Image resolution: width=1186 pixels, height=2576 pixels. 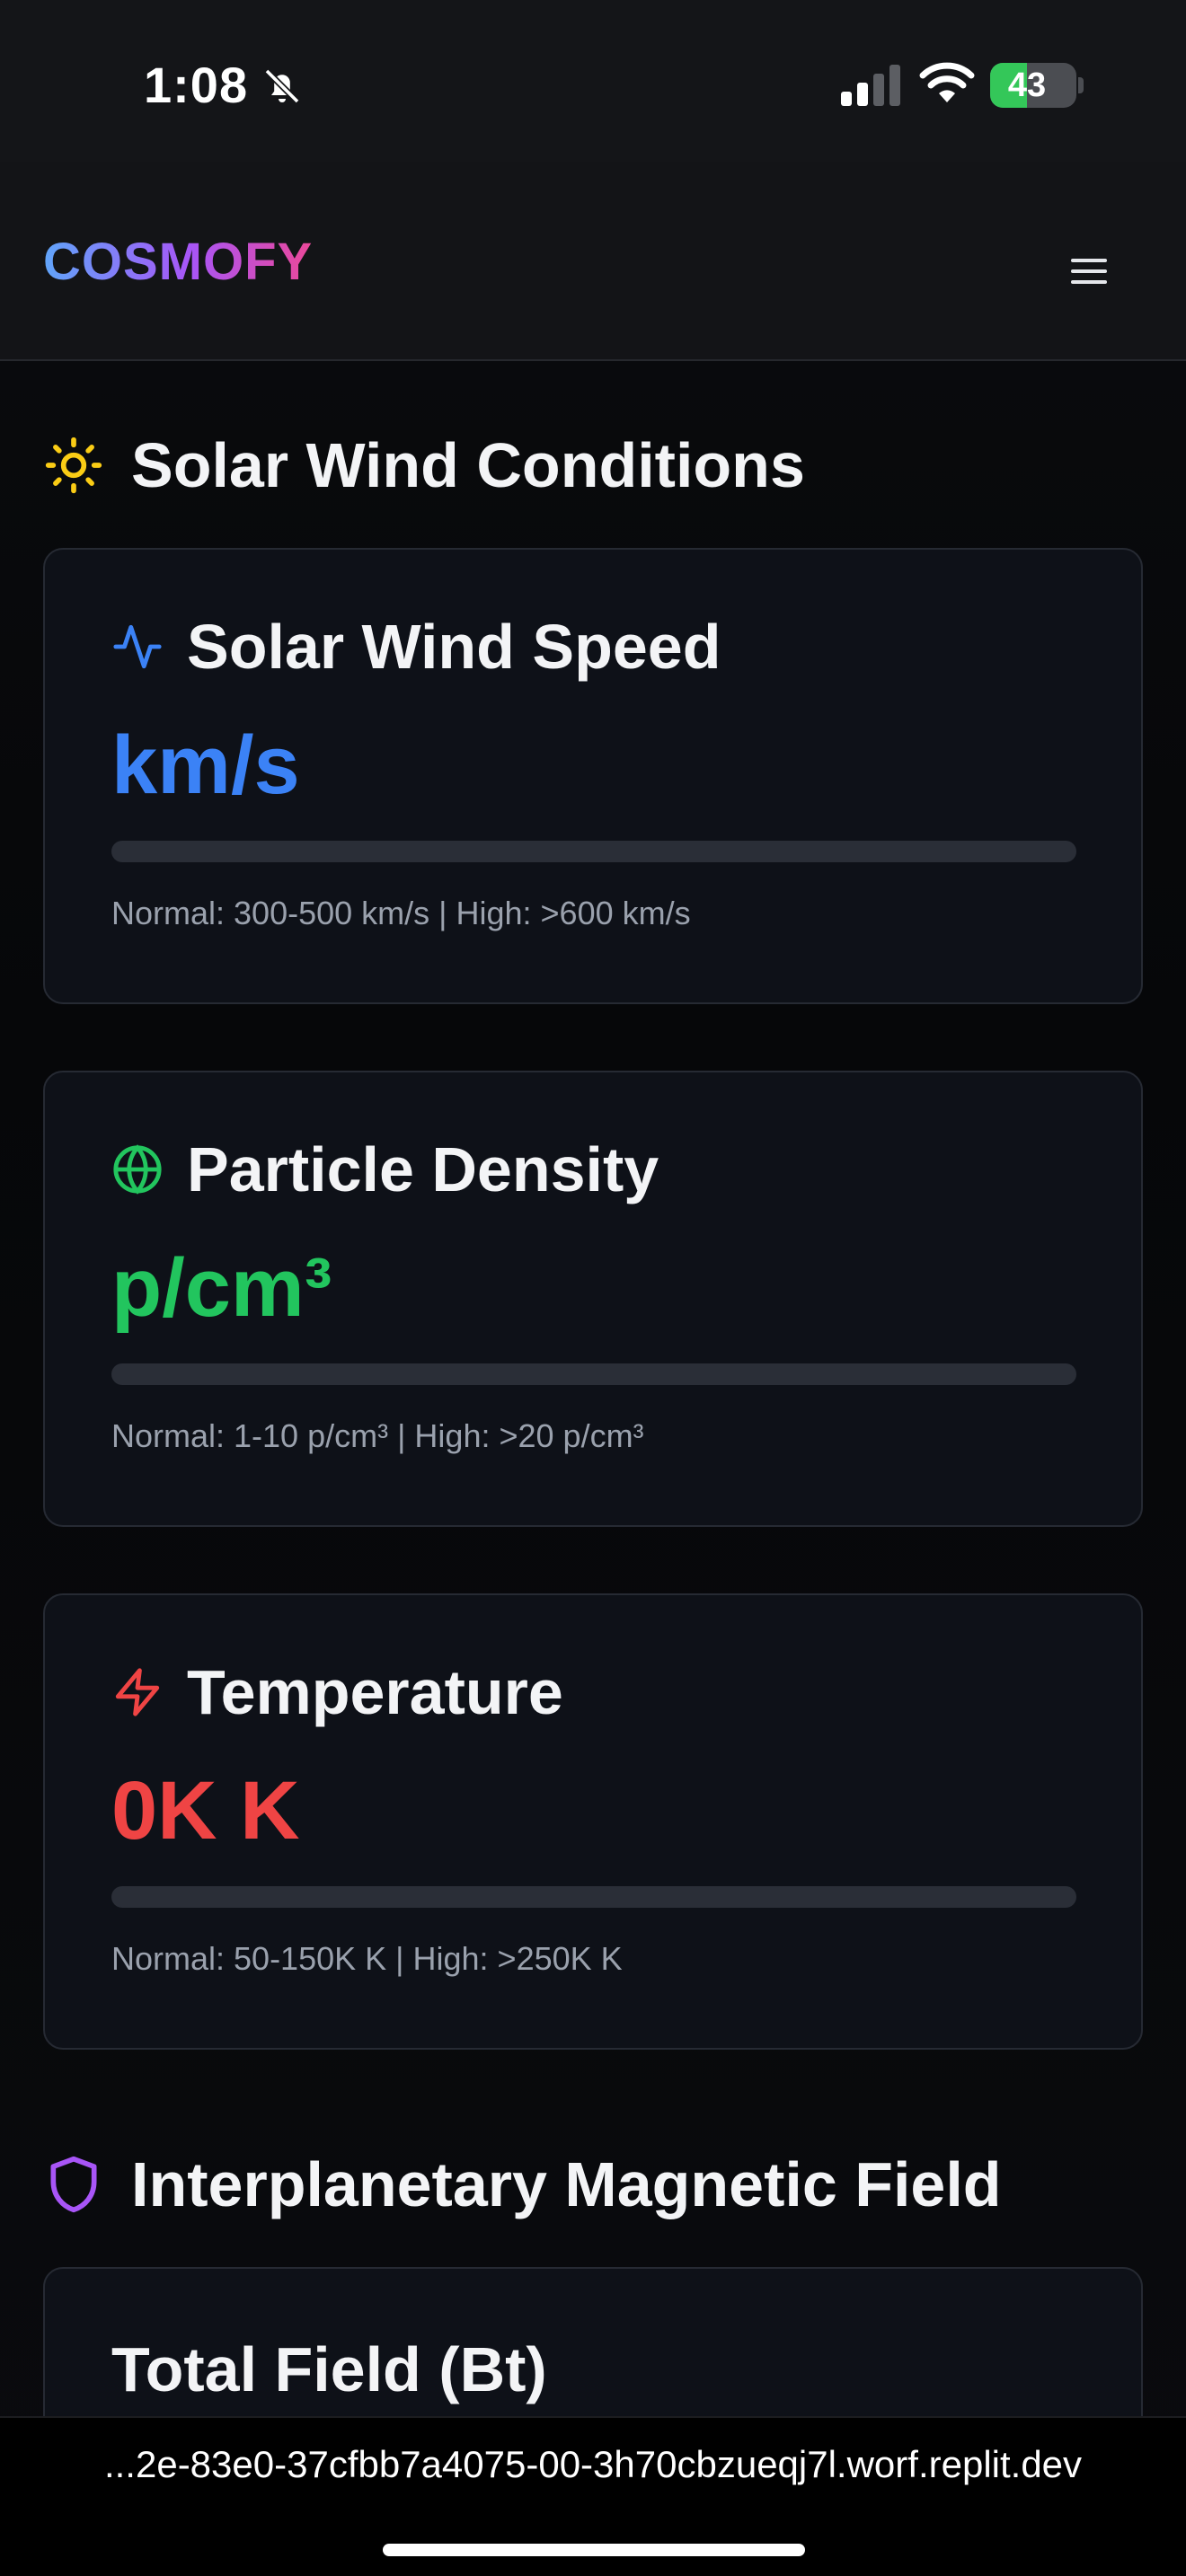 I want to click on particle-density-label: Particle Density, so click(x=423, y=1169).